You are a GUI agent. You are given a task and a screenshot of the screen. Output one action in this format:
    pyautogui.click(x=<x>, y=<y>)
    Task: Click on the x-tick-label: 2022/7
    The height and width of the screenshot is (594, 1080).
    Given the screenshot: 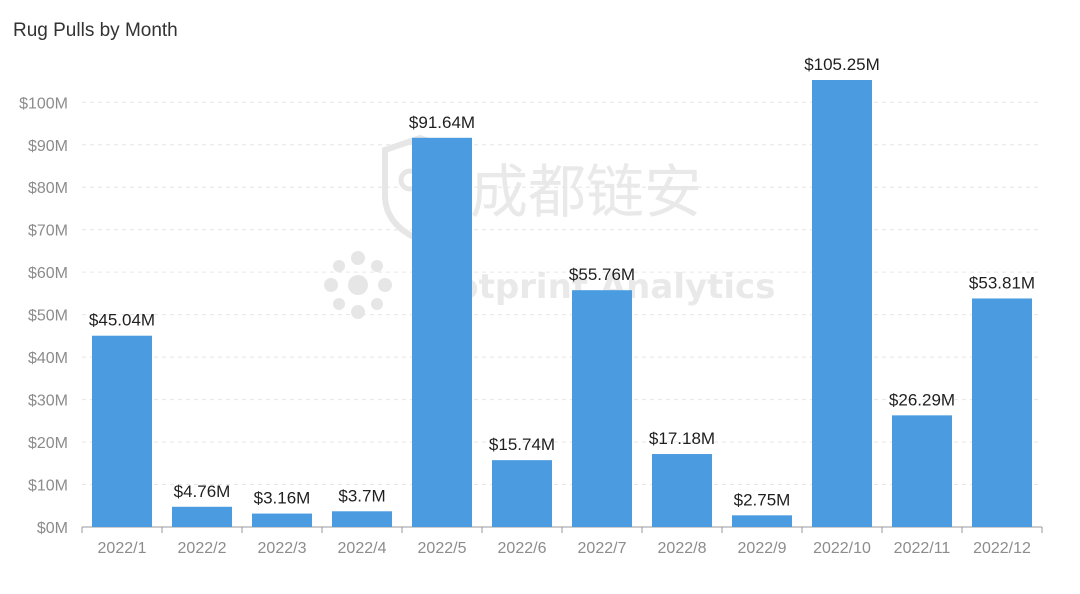 What is the action you would take?
    pyautogui.click(x=602, y=548)
    